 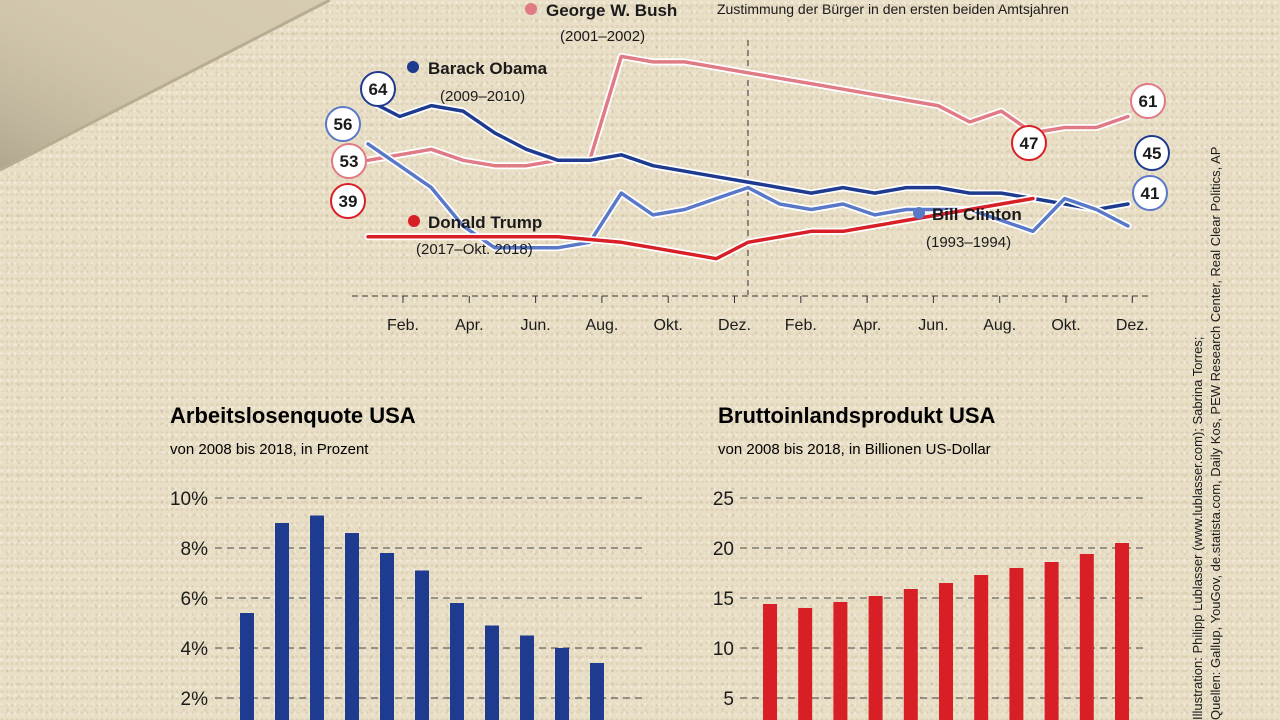 What do you see at coordinates (723, 549) in the screenshot?
I see `y-tick-label: 20` at bounding box center [723, 549].